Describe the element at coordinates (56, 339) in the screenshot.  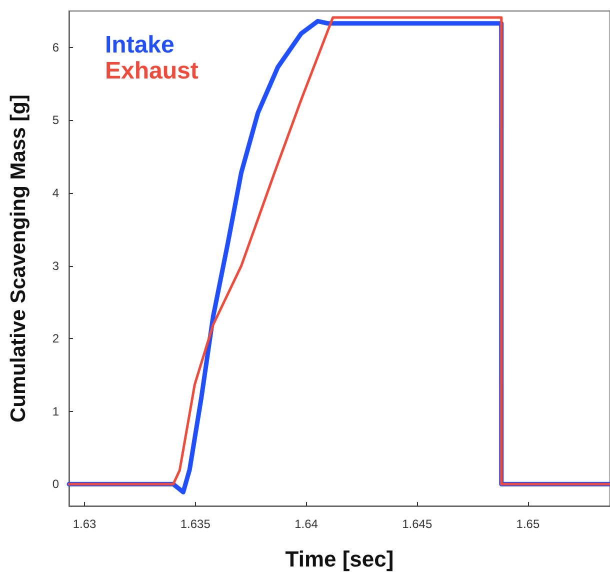
I see `y-tick-label: 2` at that location.